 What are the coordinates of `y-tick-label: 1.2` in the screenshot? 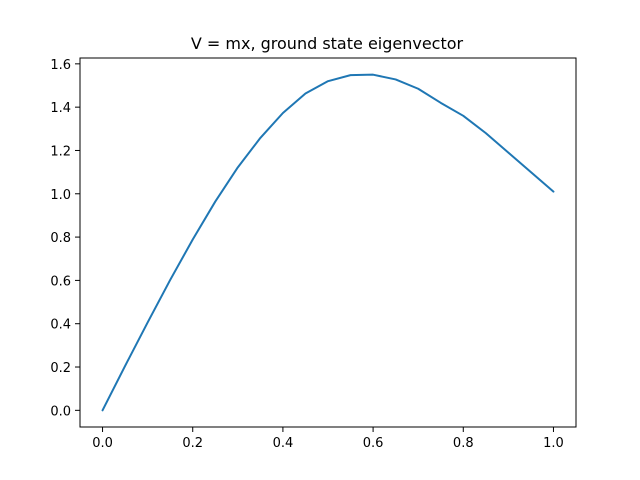 It's located at (60, 151).